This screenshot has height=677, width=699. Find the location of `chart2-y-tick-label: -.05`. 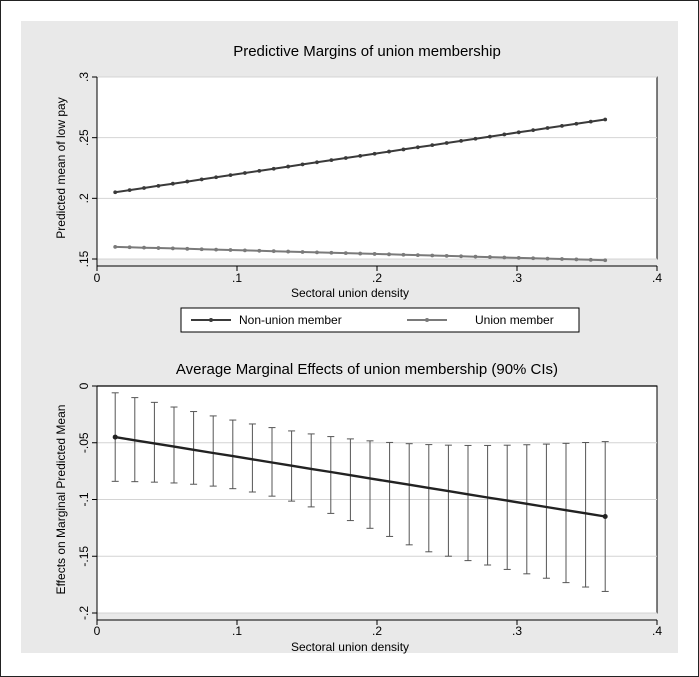

chart2-y-tick-label: -.05 is located at coordinates (84, 442).